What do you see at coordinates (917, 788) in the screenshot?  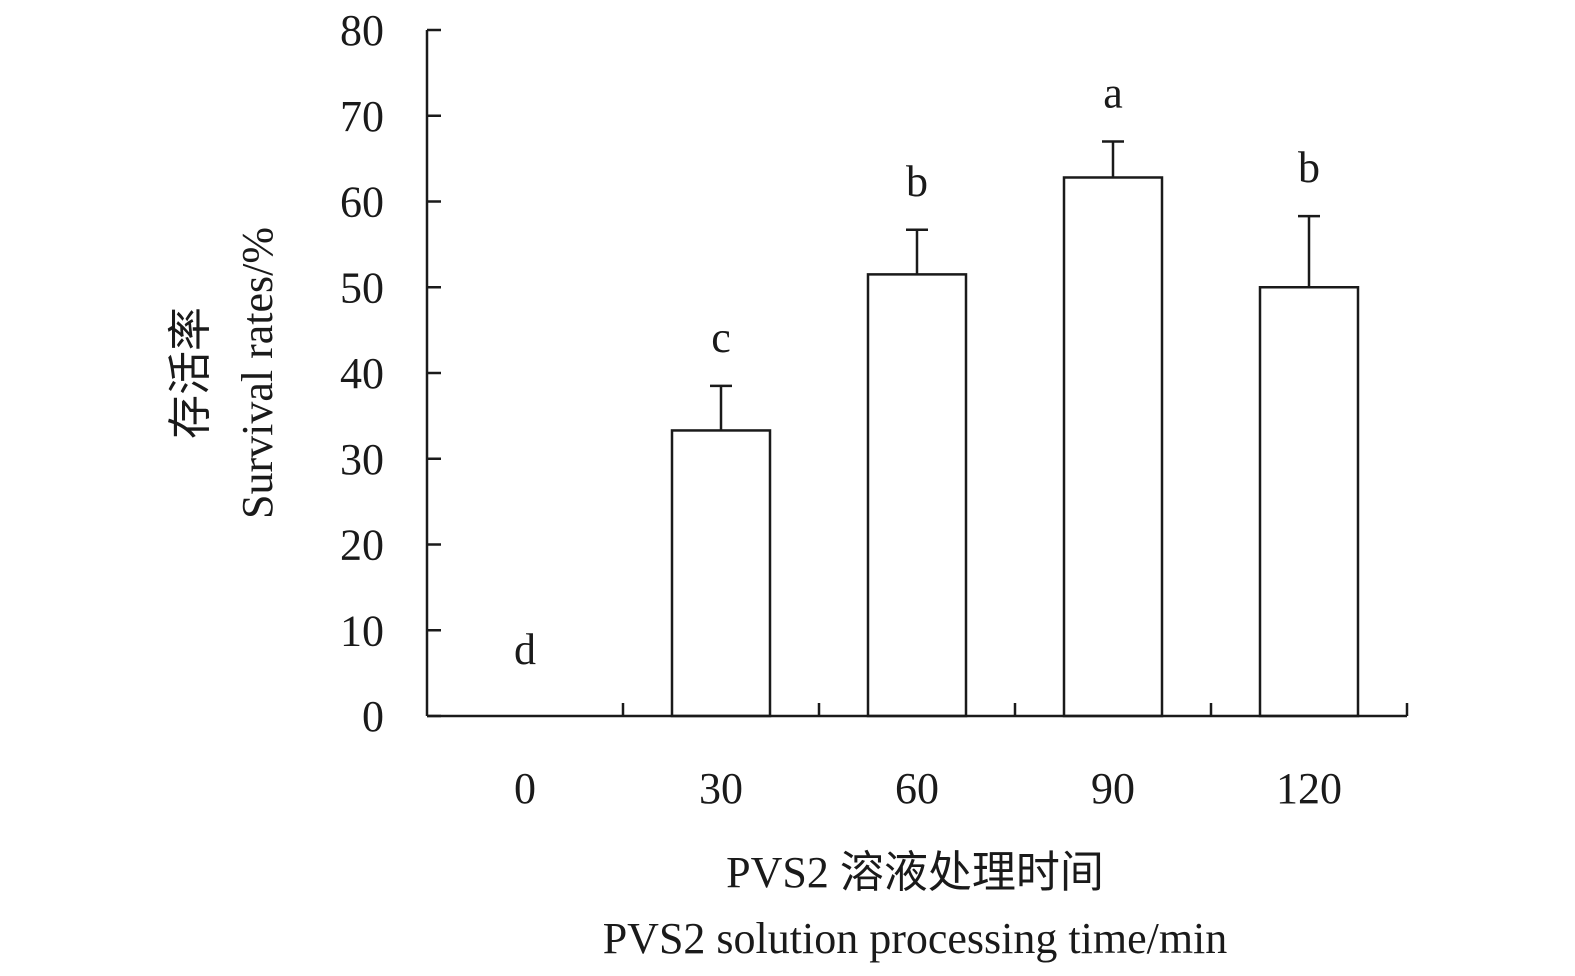 I see `x-tick-label: 60` at bounding box center [917, 788].